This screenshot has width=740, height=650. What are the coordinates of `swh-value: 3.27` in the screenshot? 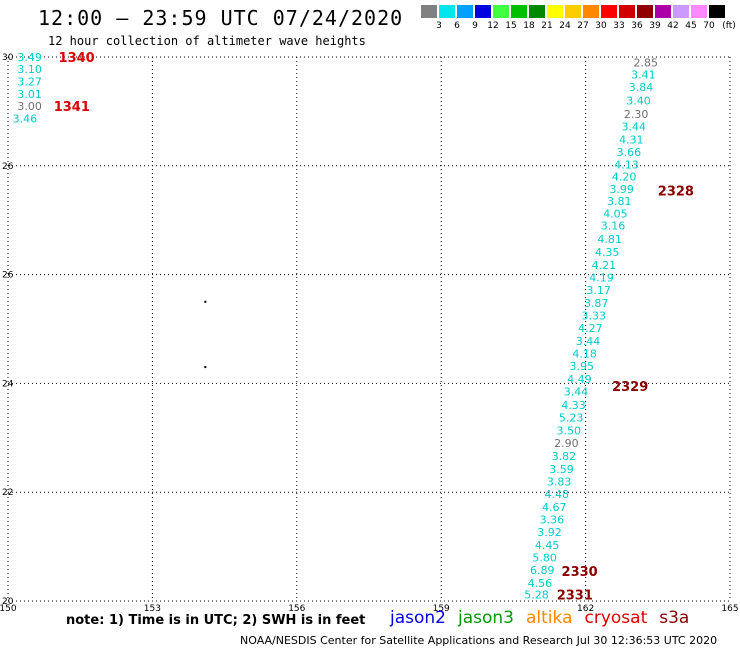 It's located at (29, 81).